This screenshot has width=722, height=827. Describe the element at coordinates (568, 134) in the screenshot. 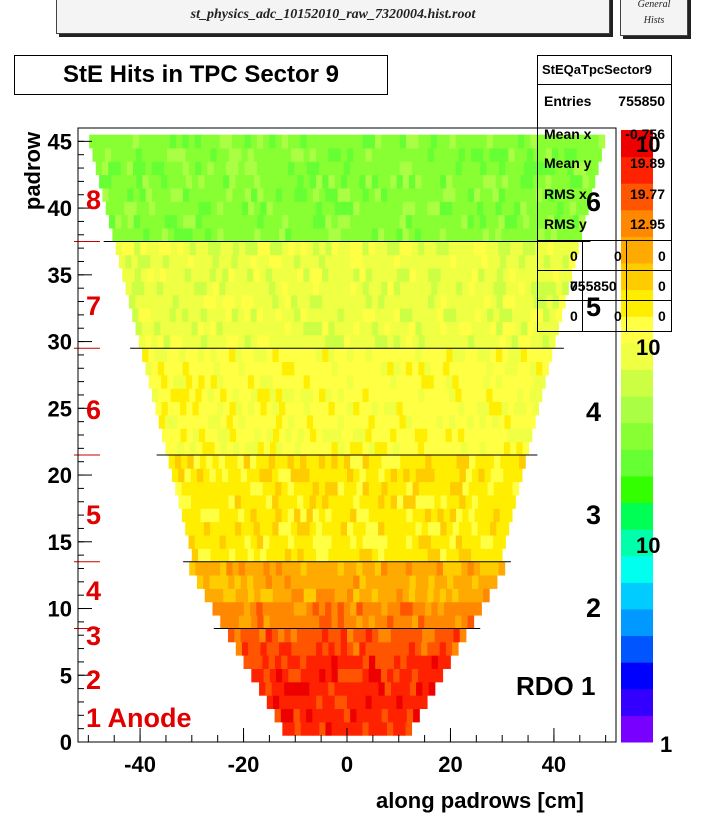

I see `mean-x-label: Mean x` at that location.